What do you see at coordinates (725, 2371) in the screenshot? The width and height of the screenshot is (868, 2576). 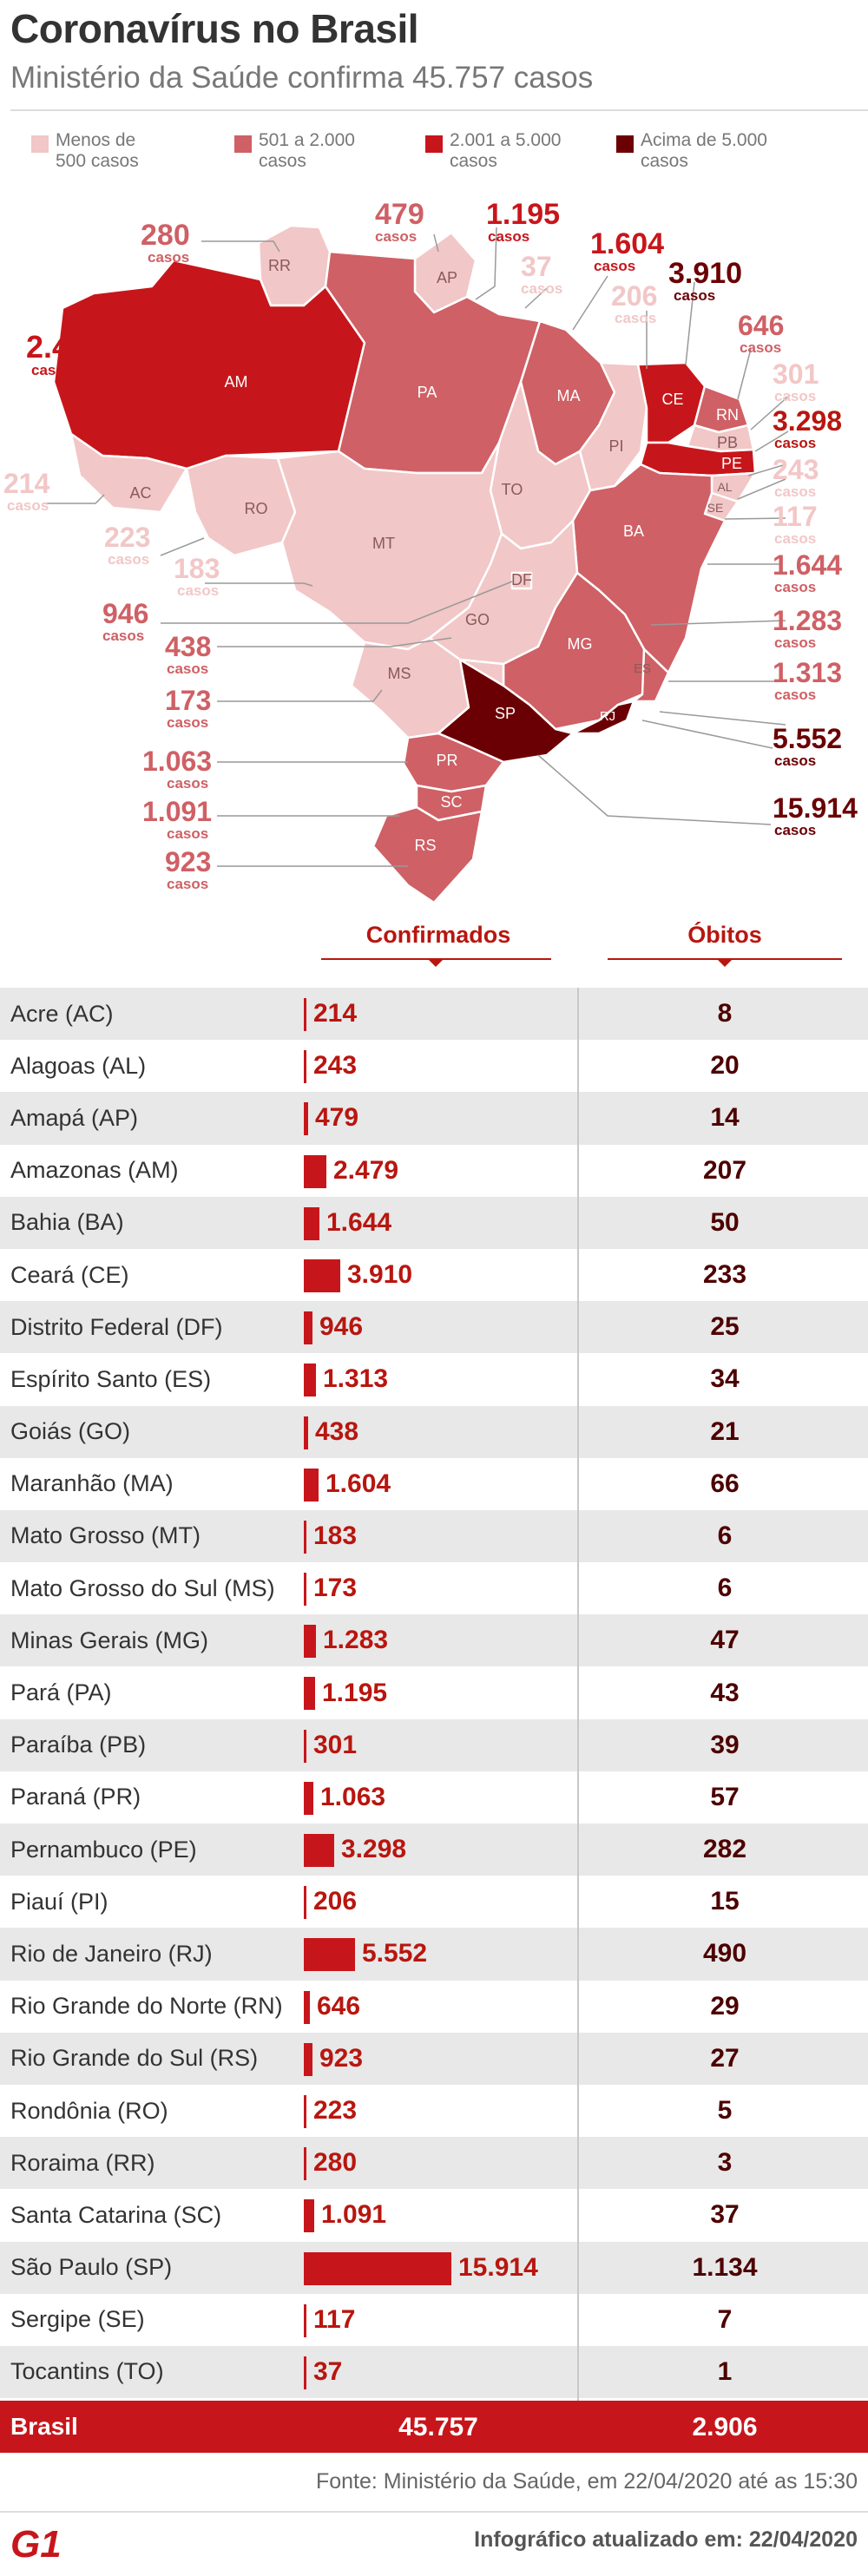 I see `row-obitos: 1` at bounding box center [725, 2371].